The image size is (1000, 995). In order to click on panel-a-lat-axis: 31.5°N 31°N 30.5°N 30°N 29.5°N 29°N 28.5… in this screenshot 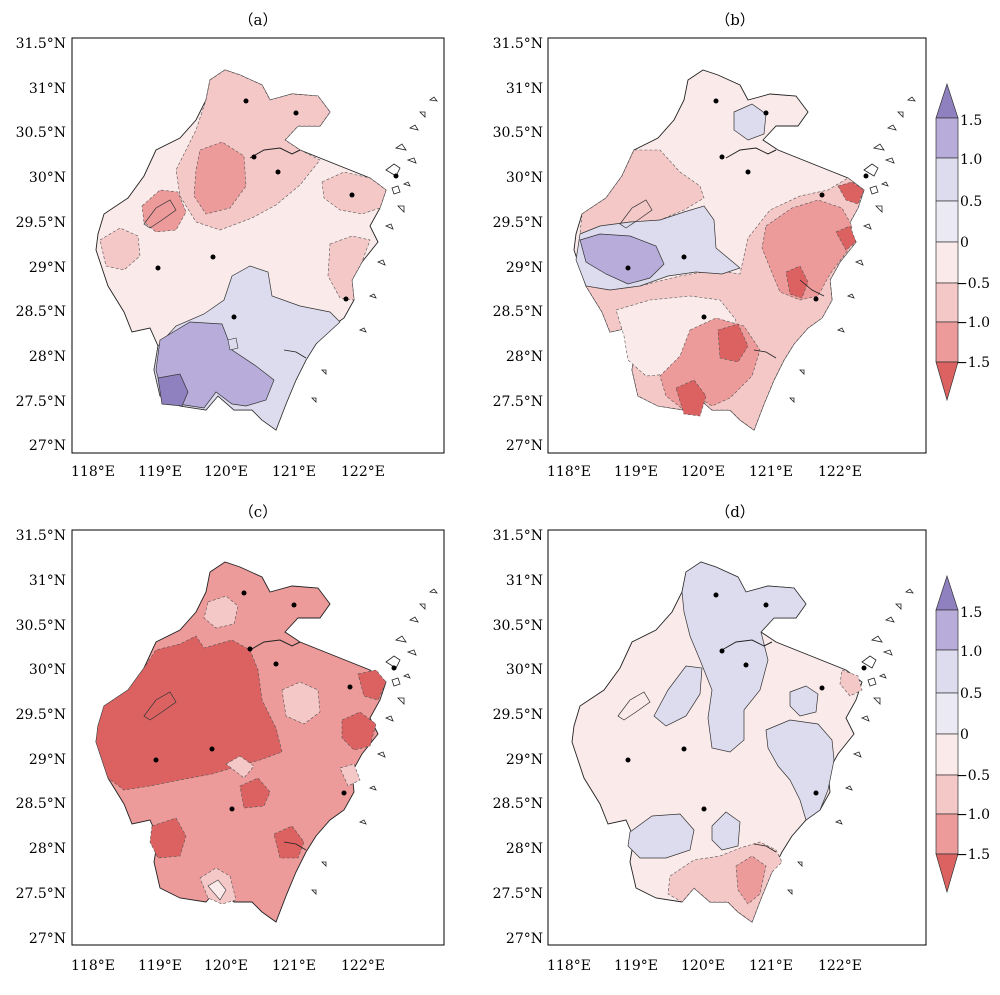, I will do `click(41, 245)`.